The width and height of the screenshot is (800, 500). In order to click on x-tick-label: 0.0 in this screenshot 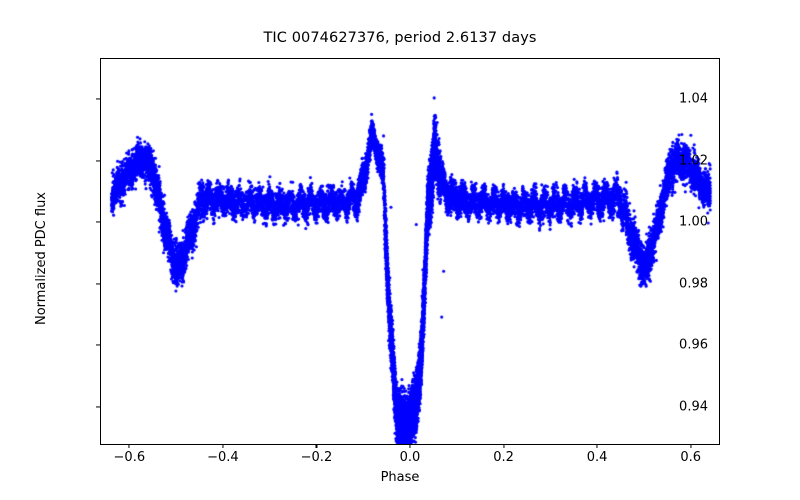, I will do `click(410, 457)`.